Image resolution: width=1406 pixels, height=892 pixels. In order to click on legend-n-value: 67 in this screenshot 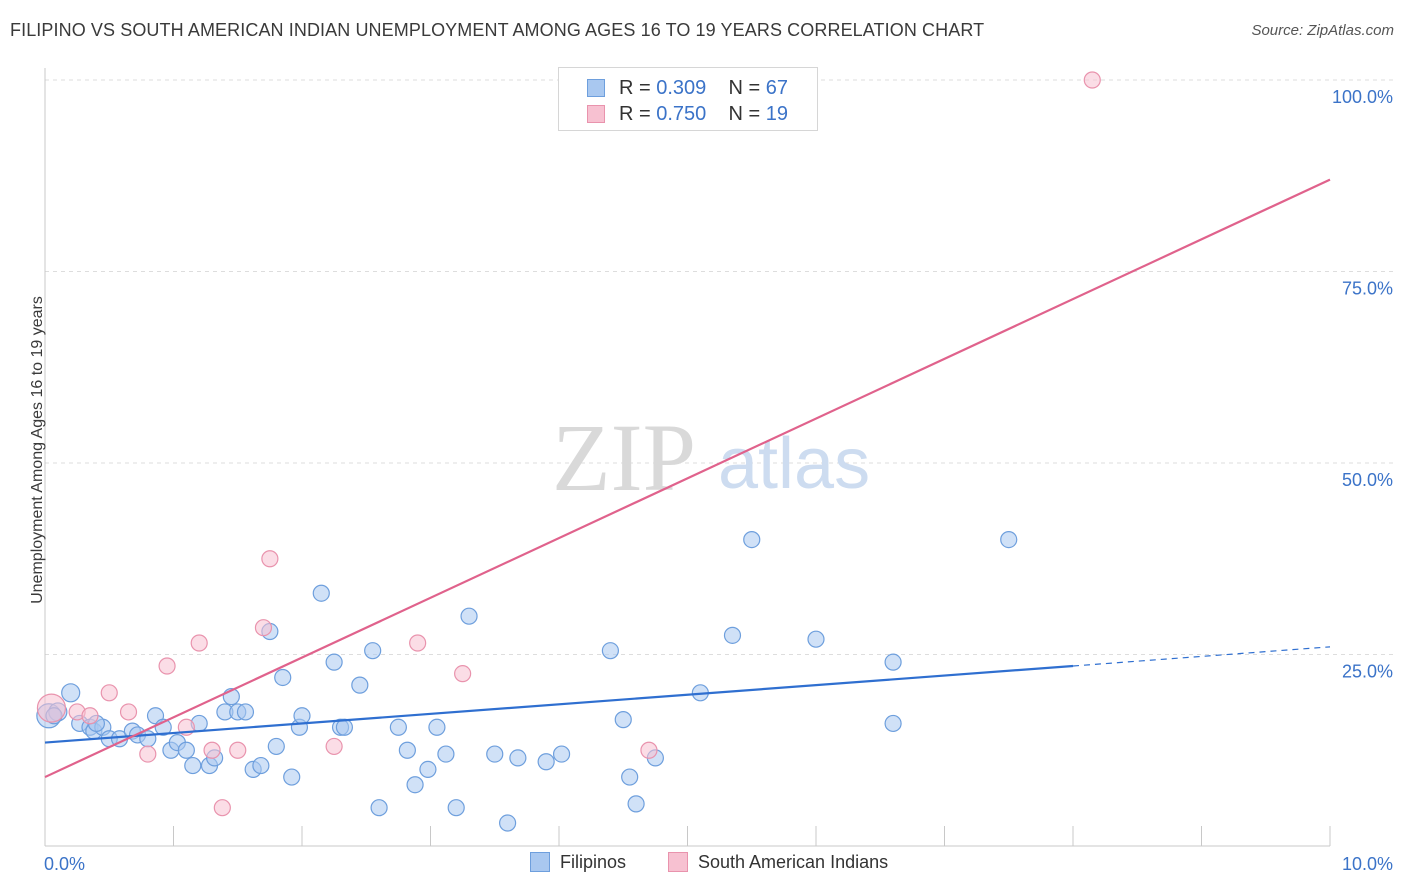, I will do `click(777, 88)`.